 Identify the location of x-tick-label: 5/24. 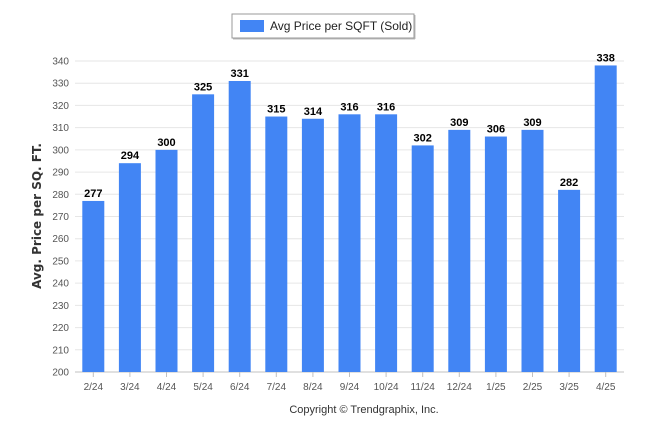
(203, 387).